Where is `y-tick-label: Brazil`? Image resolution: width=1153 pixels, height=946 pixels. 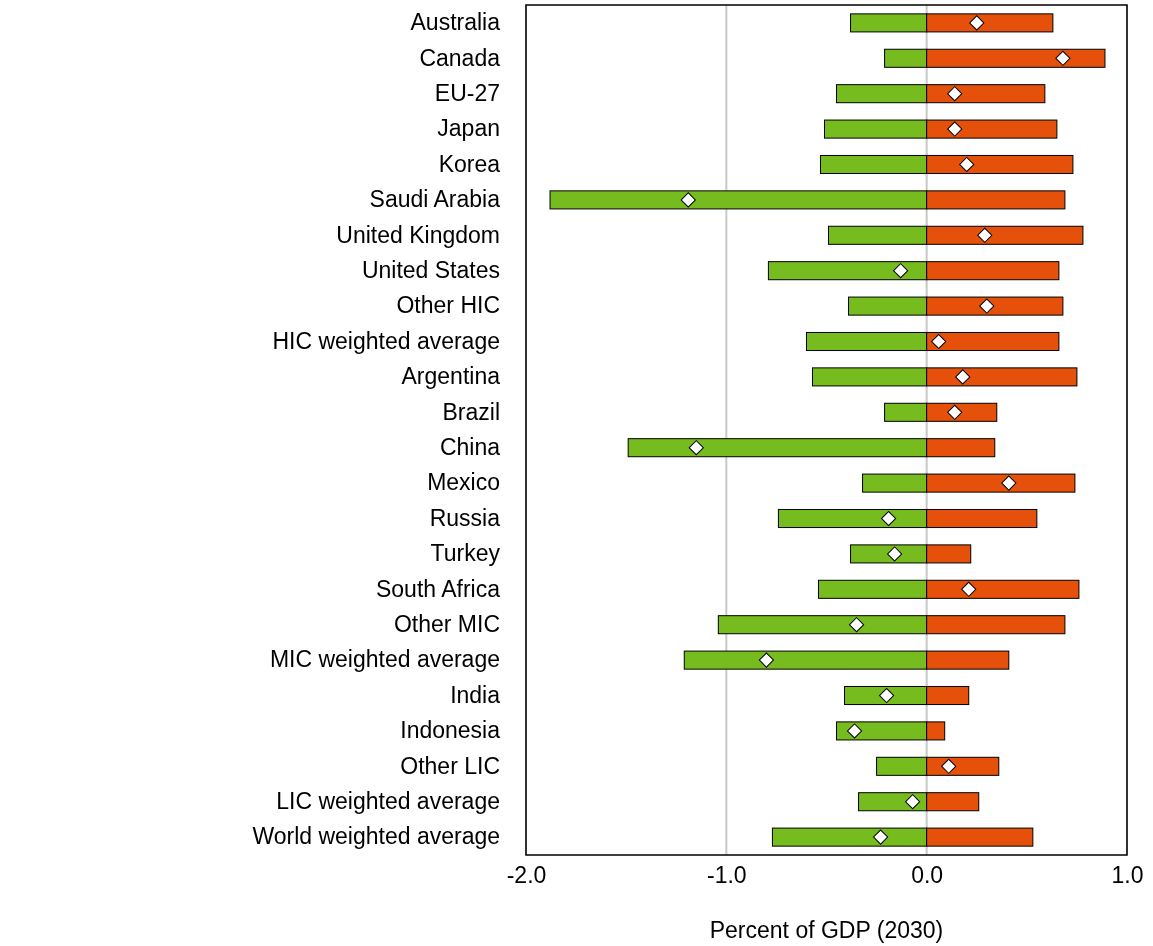 y-tick-label: Brazil is located at coordinates (471, 411).